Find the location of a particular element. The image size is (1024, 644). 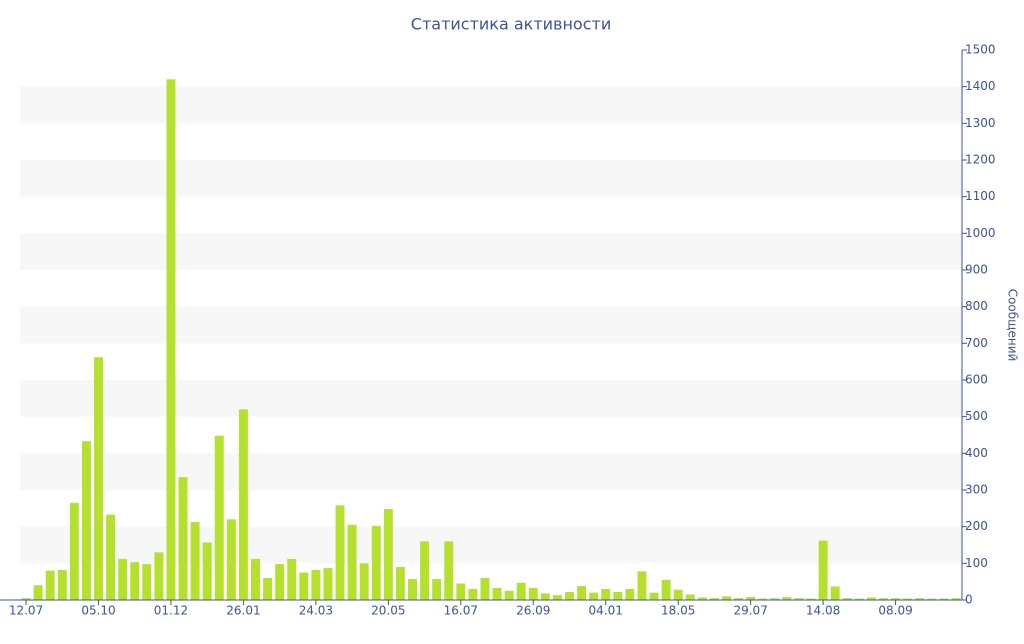

y-axis-label: Сообщений is located at coordinates (1013, 325).